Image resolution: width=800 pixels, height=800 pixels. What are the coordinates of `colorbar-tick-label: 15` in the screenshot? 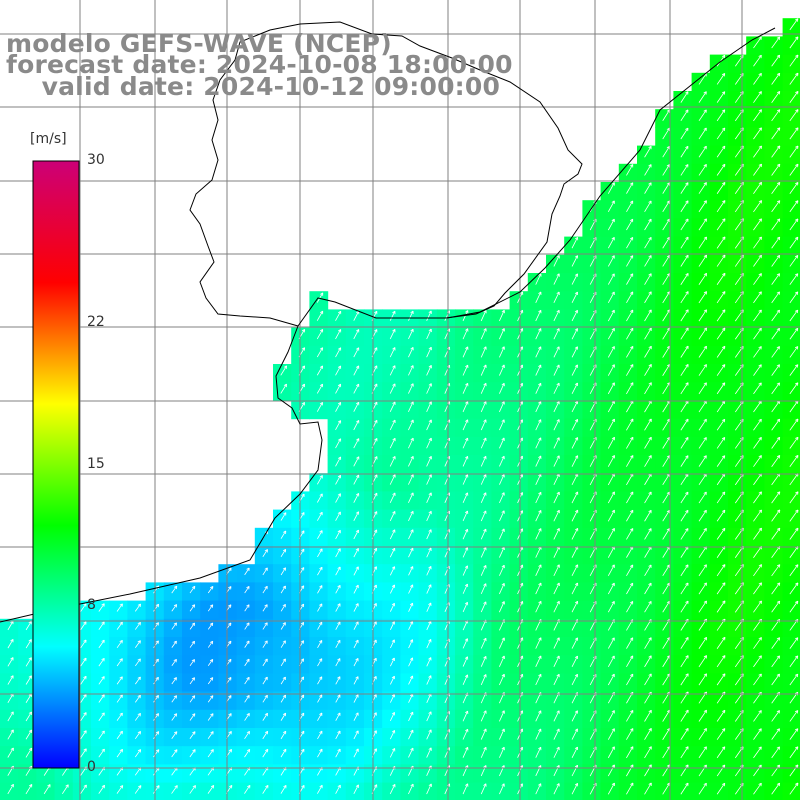 It's located at (96, 463).